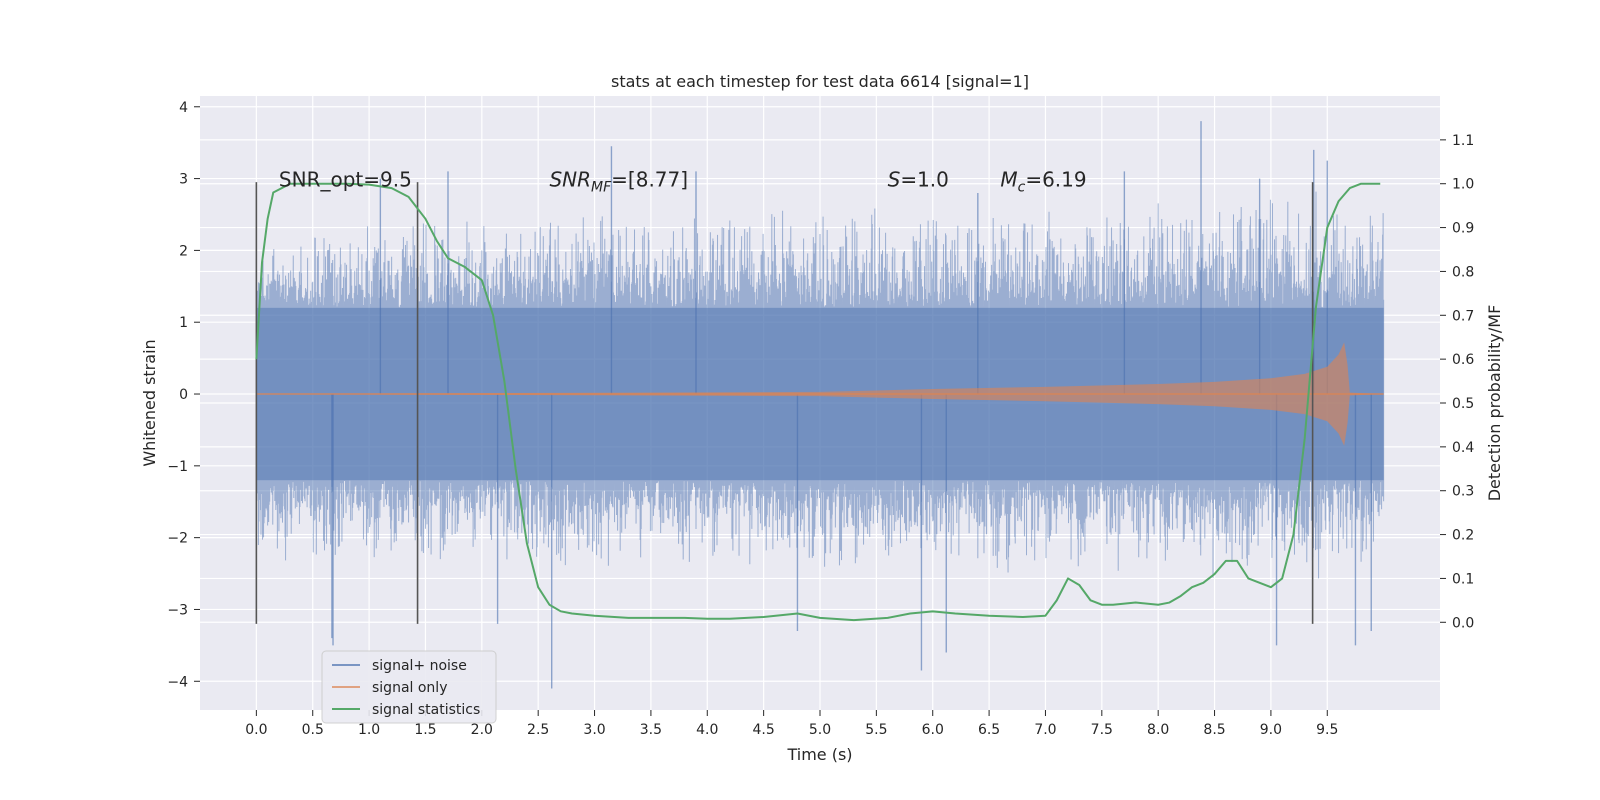 This screenshot has height=800, width=1600. I want to click on y-right-tick-label: 0.7, so click(1463, 316).